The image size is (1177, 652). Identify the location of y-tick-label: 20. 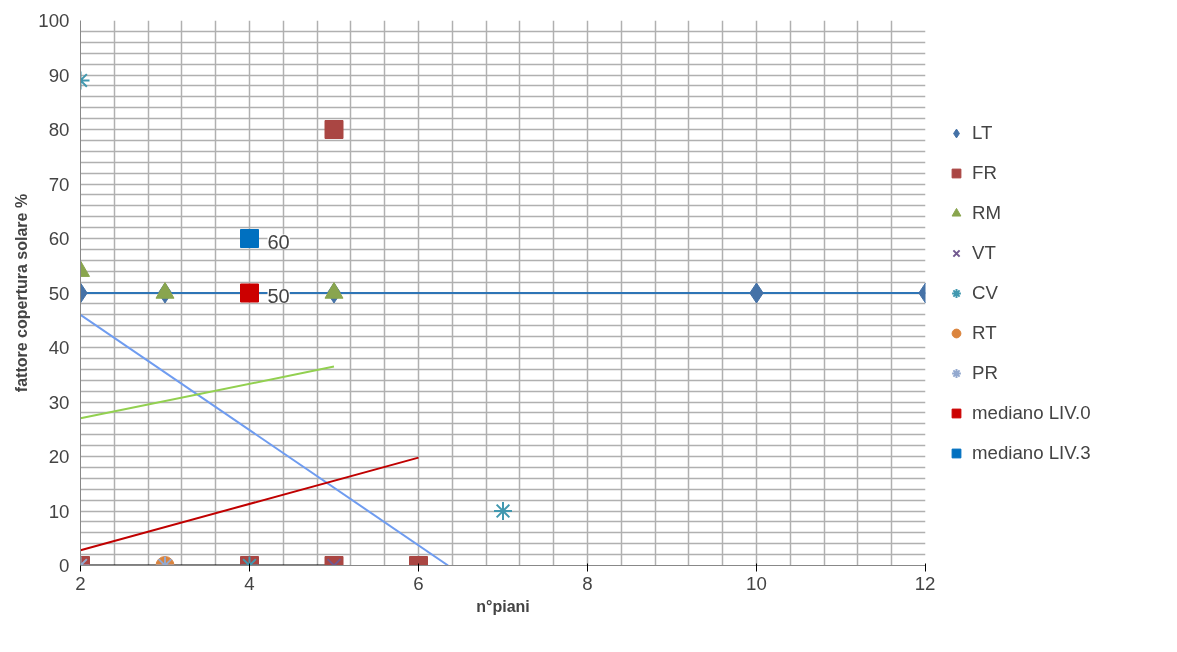
(59, 456).